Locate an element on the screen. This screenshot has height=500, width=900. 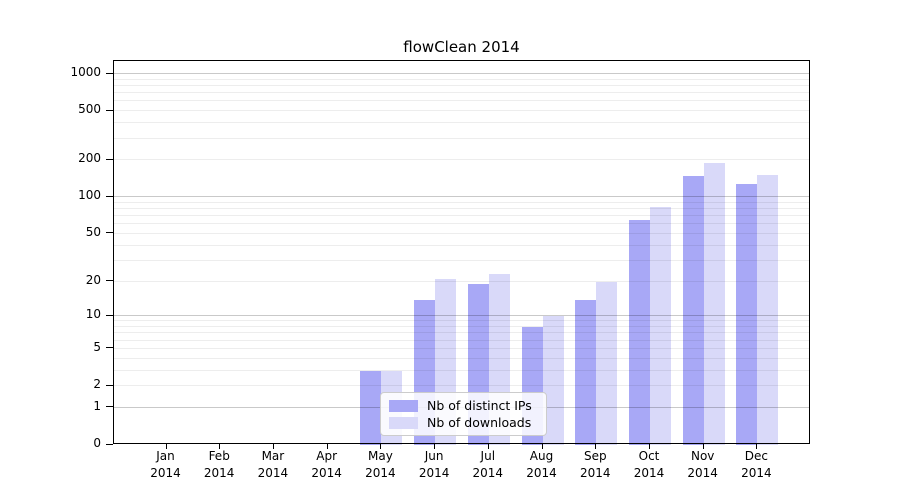
legend-label-distinct-ips: Nb of distinct IPs is located at coordinates (479, 405).